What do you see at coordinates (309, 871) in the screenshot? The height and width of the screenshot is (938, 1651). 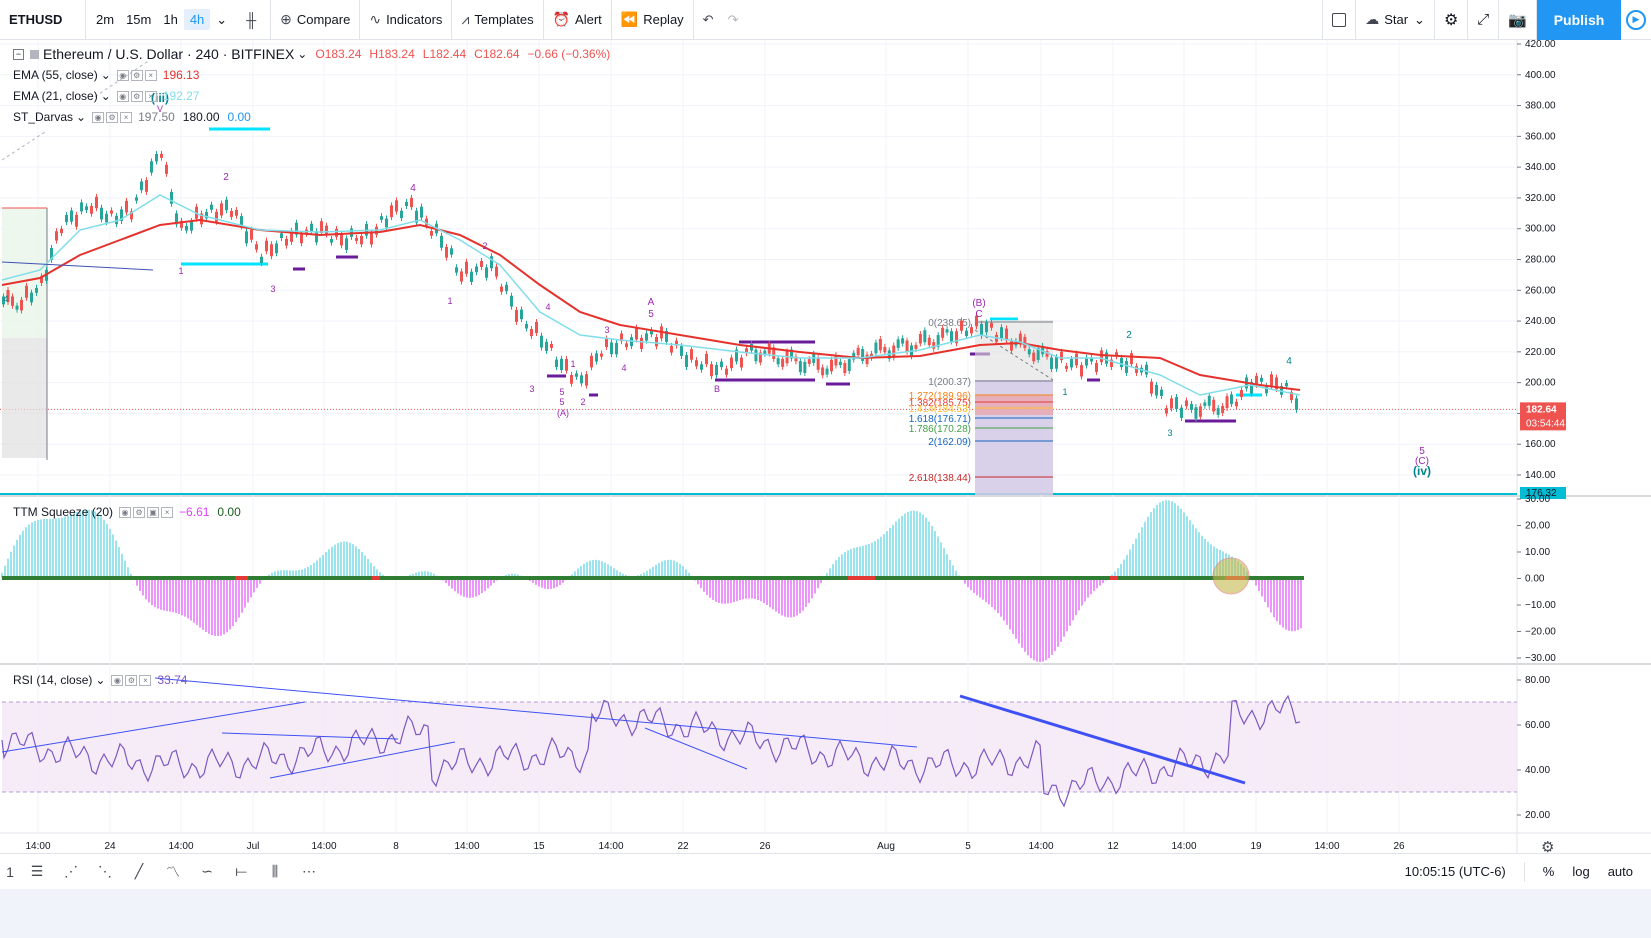 I see `more-tools-icon: ⋯` at bounding box center [309, 871].